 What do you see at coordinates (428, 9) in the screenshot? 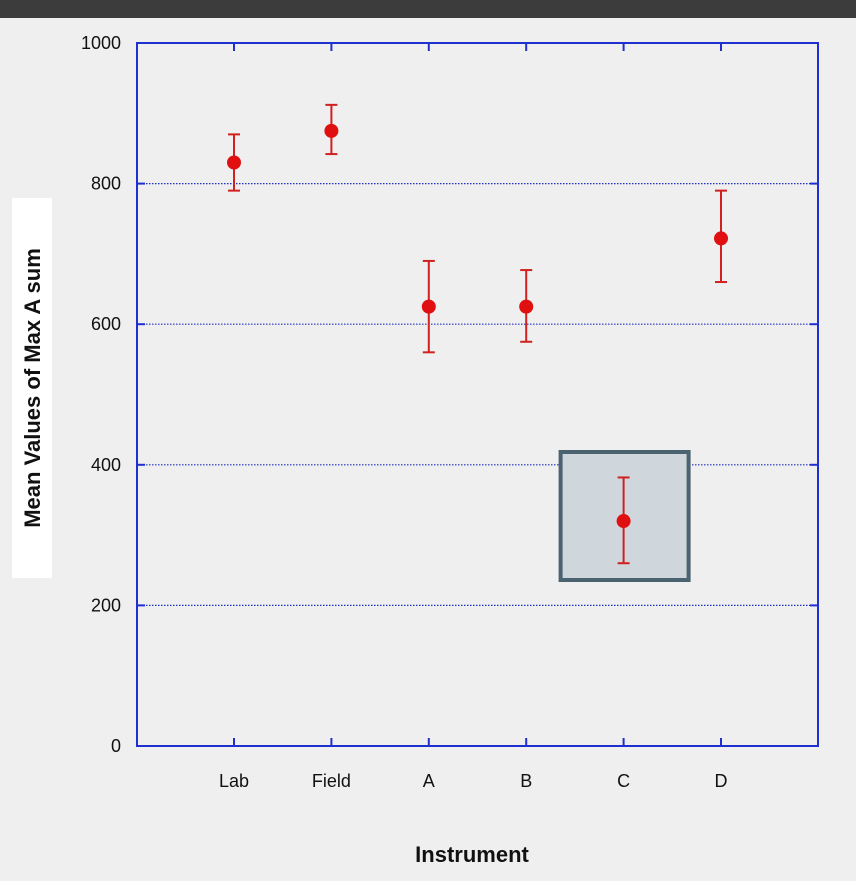
I see `top-bar` at bounding box center [428, 9].